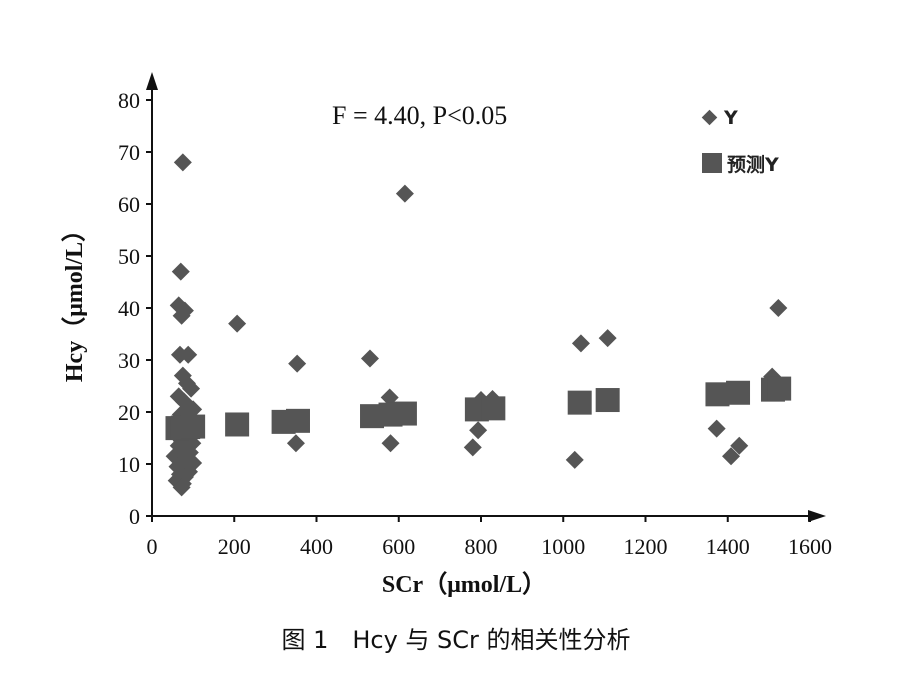 This screenshot has width=912, height=691. Describe the element at coordinates (234, 546) in the screenshot. I see `x-tick-label: 200` at that location.